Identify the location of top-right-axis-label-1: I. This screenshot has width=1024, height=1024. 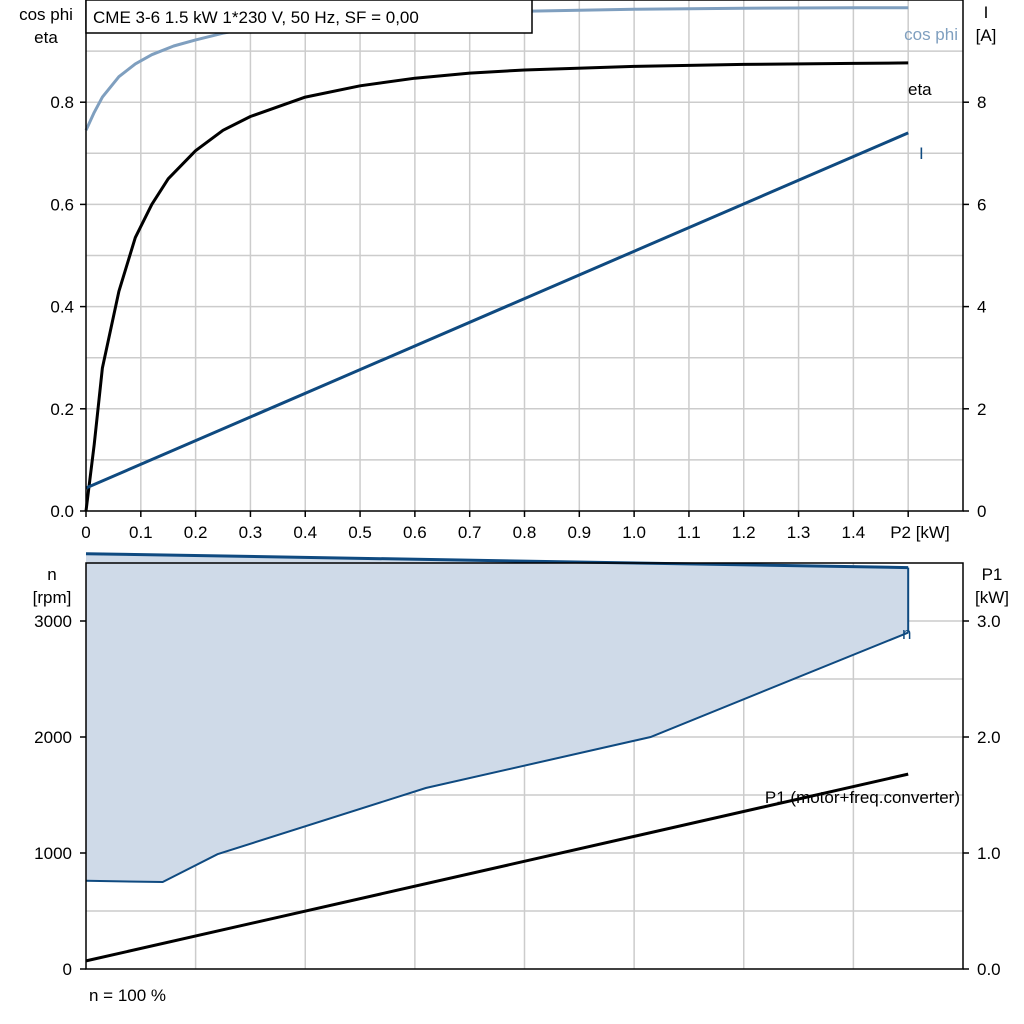
(986, 12).